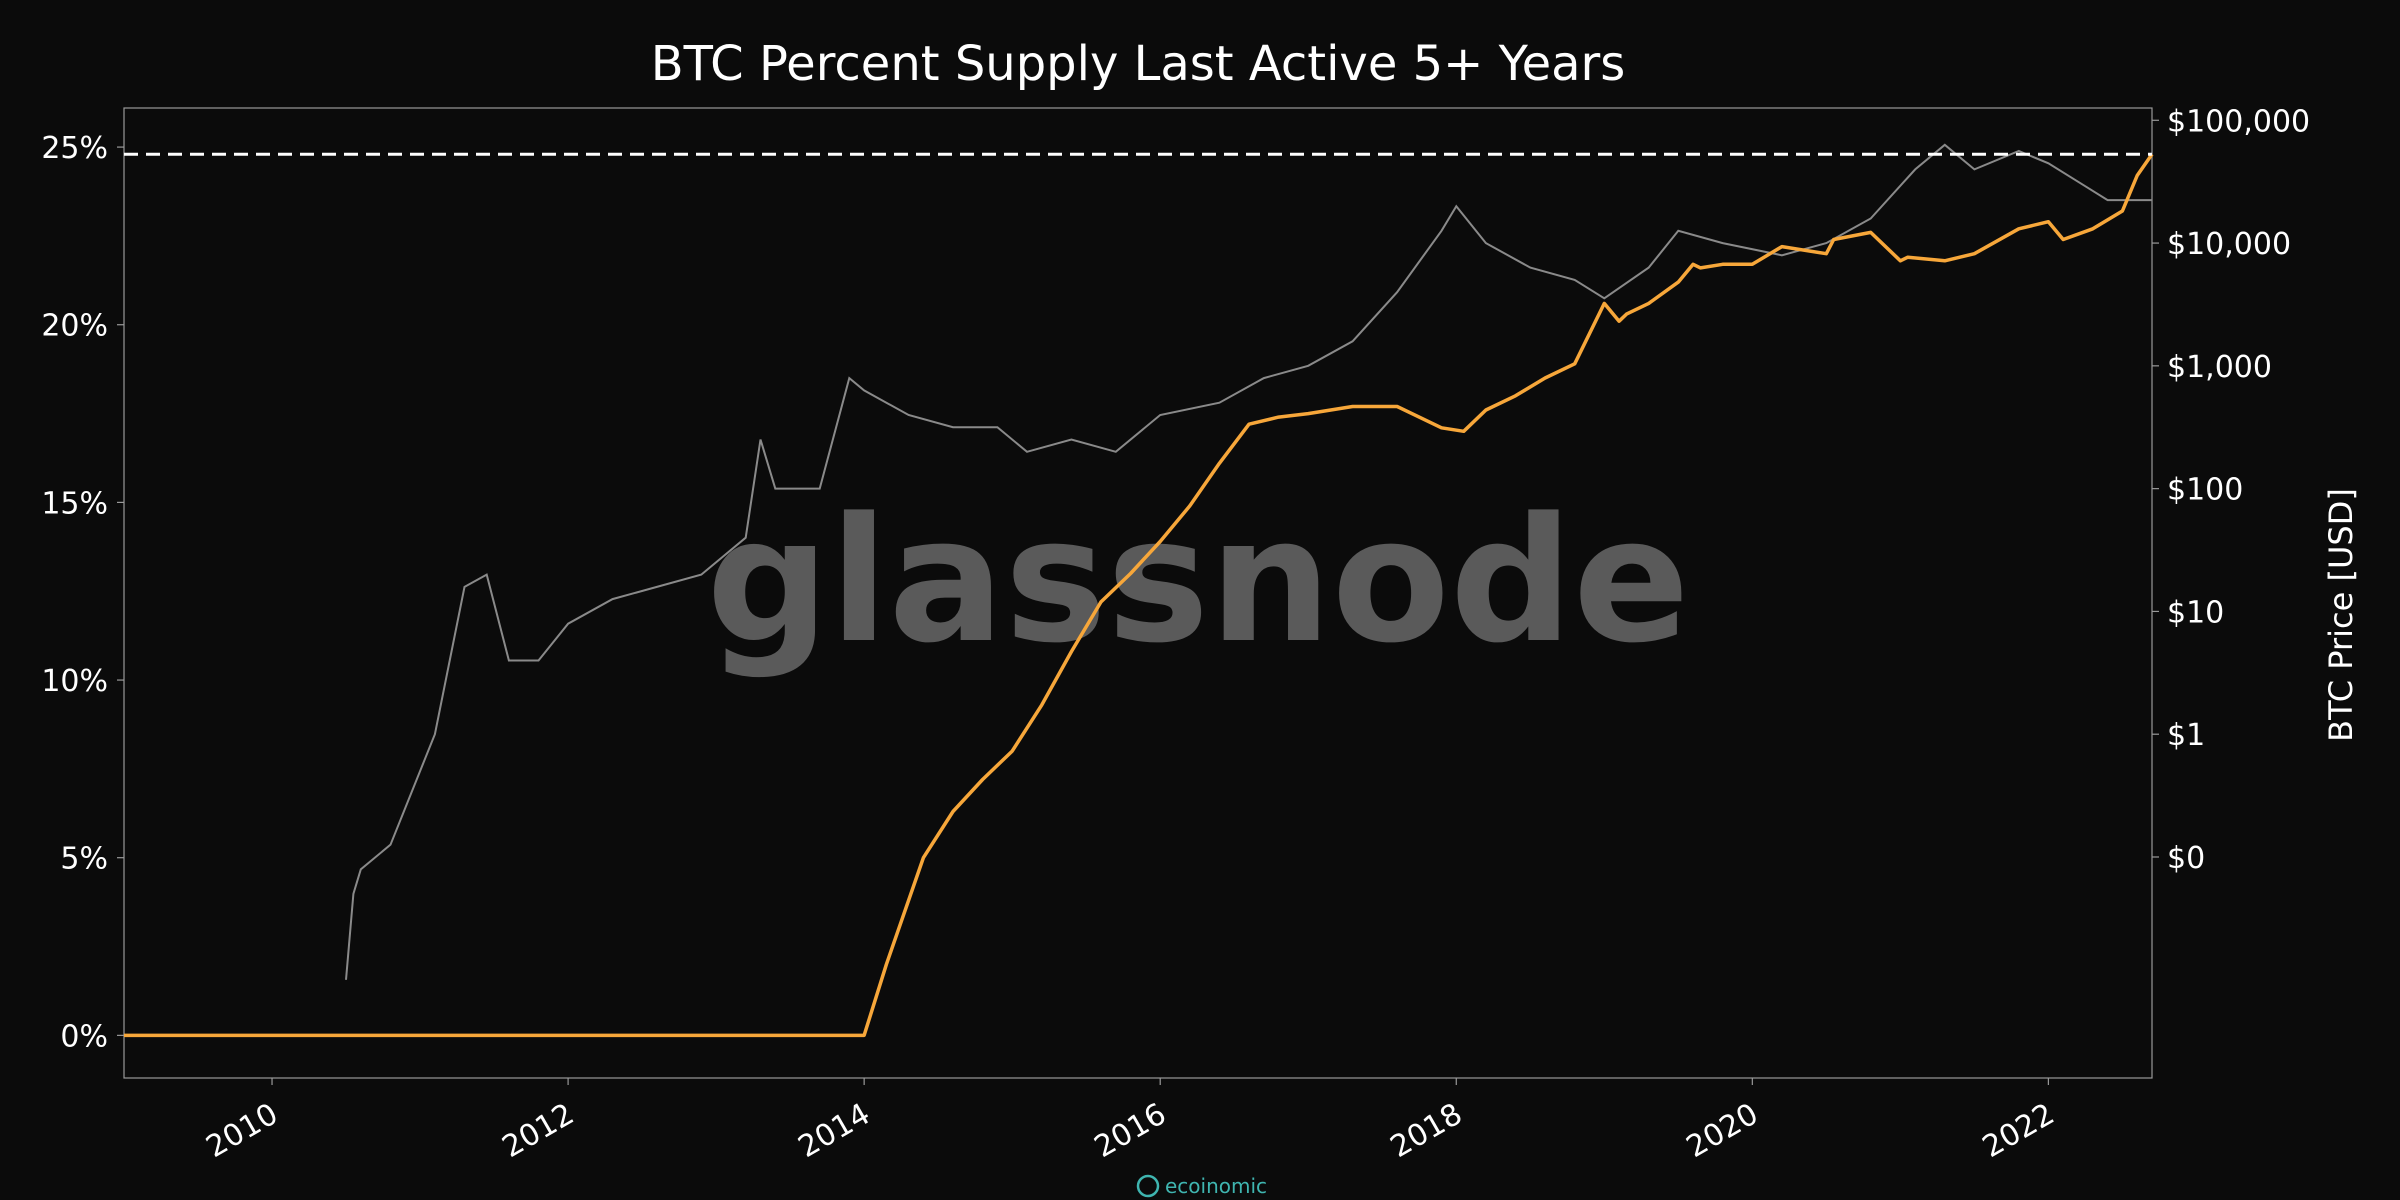 This screenshot has height=1200, width=2400. Describe the element at coordinates (2341, 615) in the screenshot. I see `right-axis-label: BTC Price [USD]` at that location.